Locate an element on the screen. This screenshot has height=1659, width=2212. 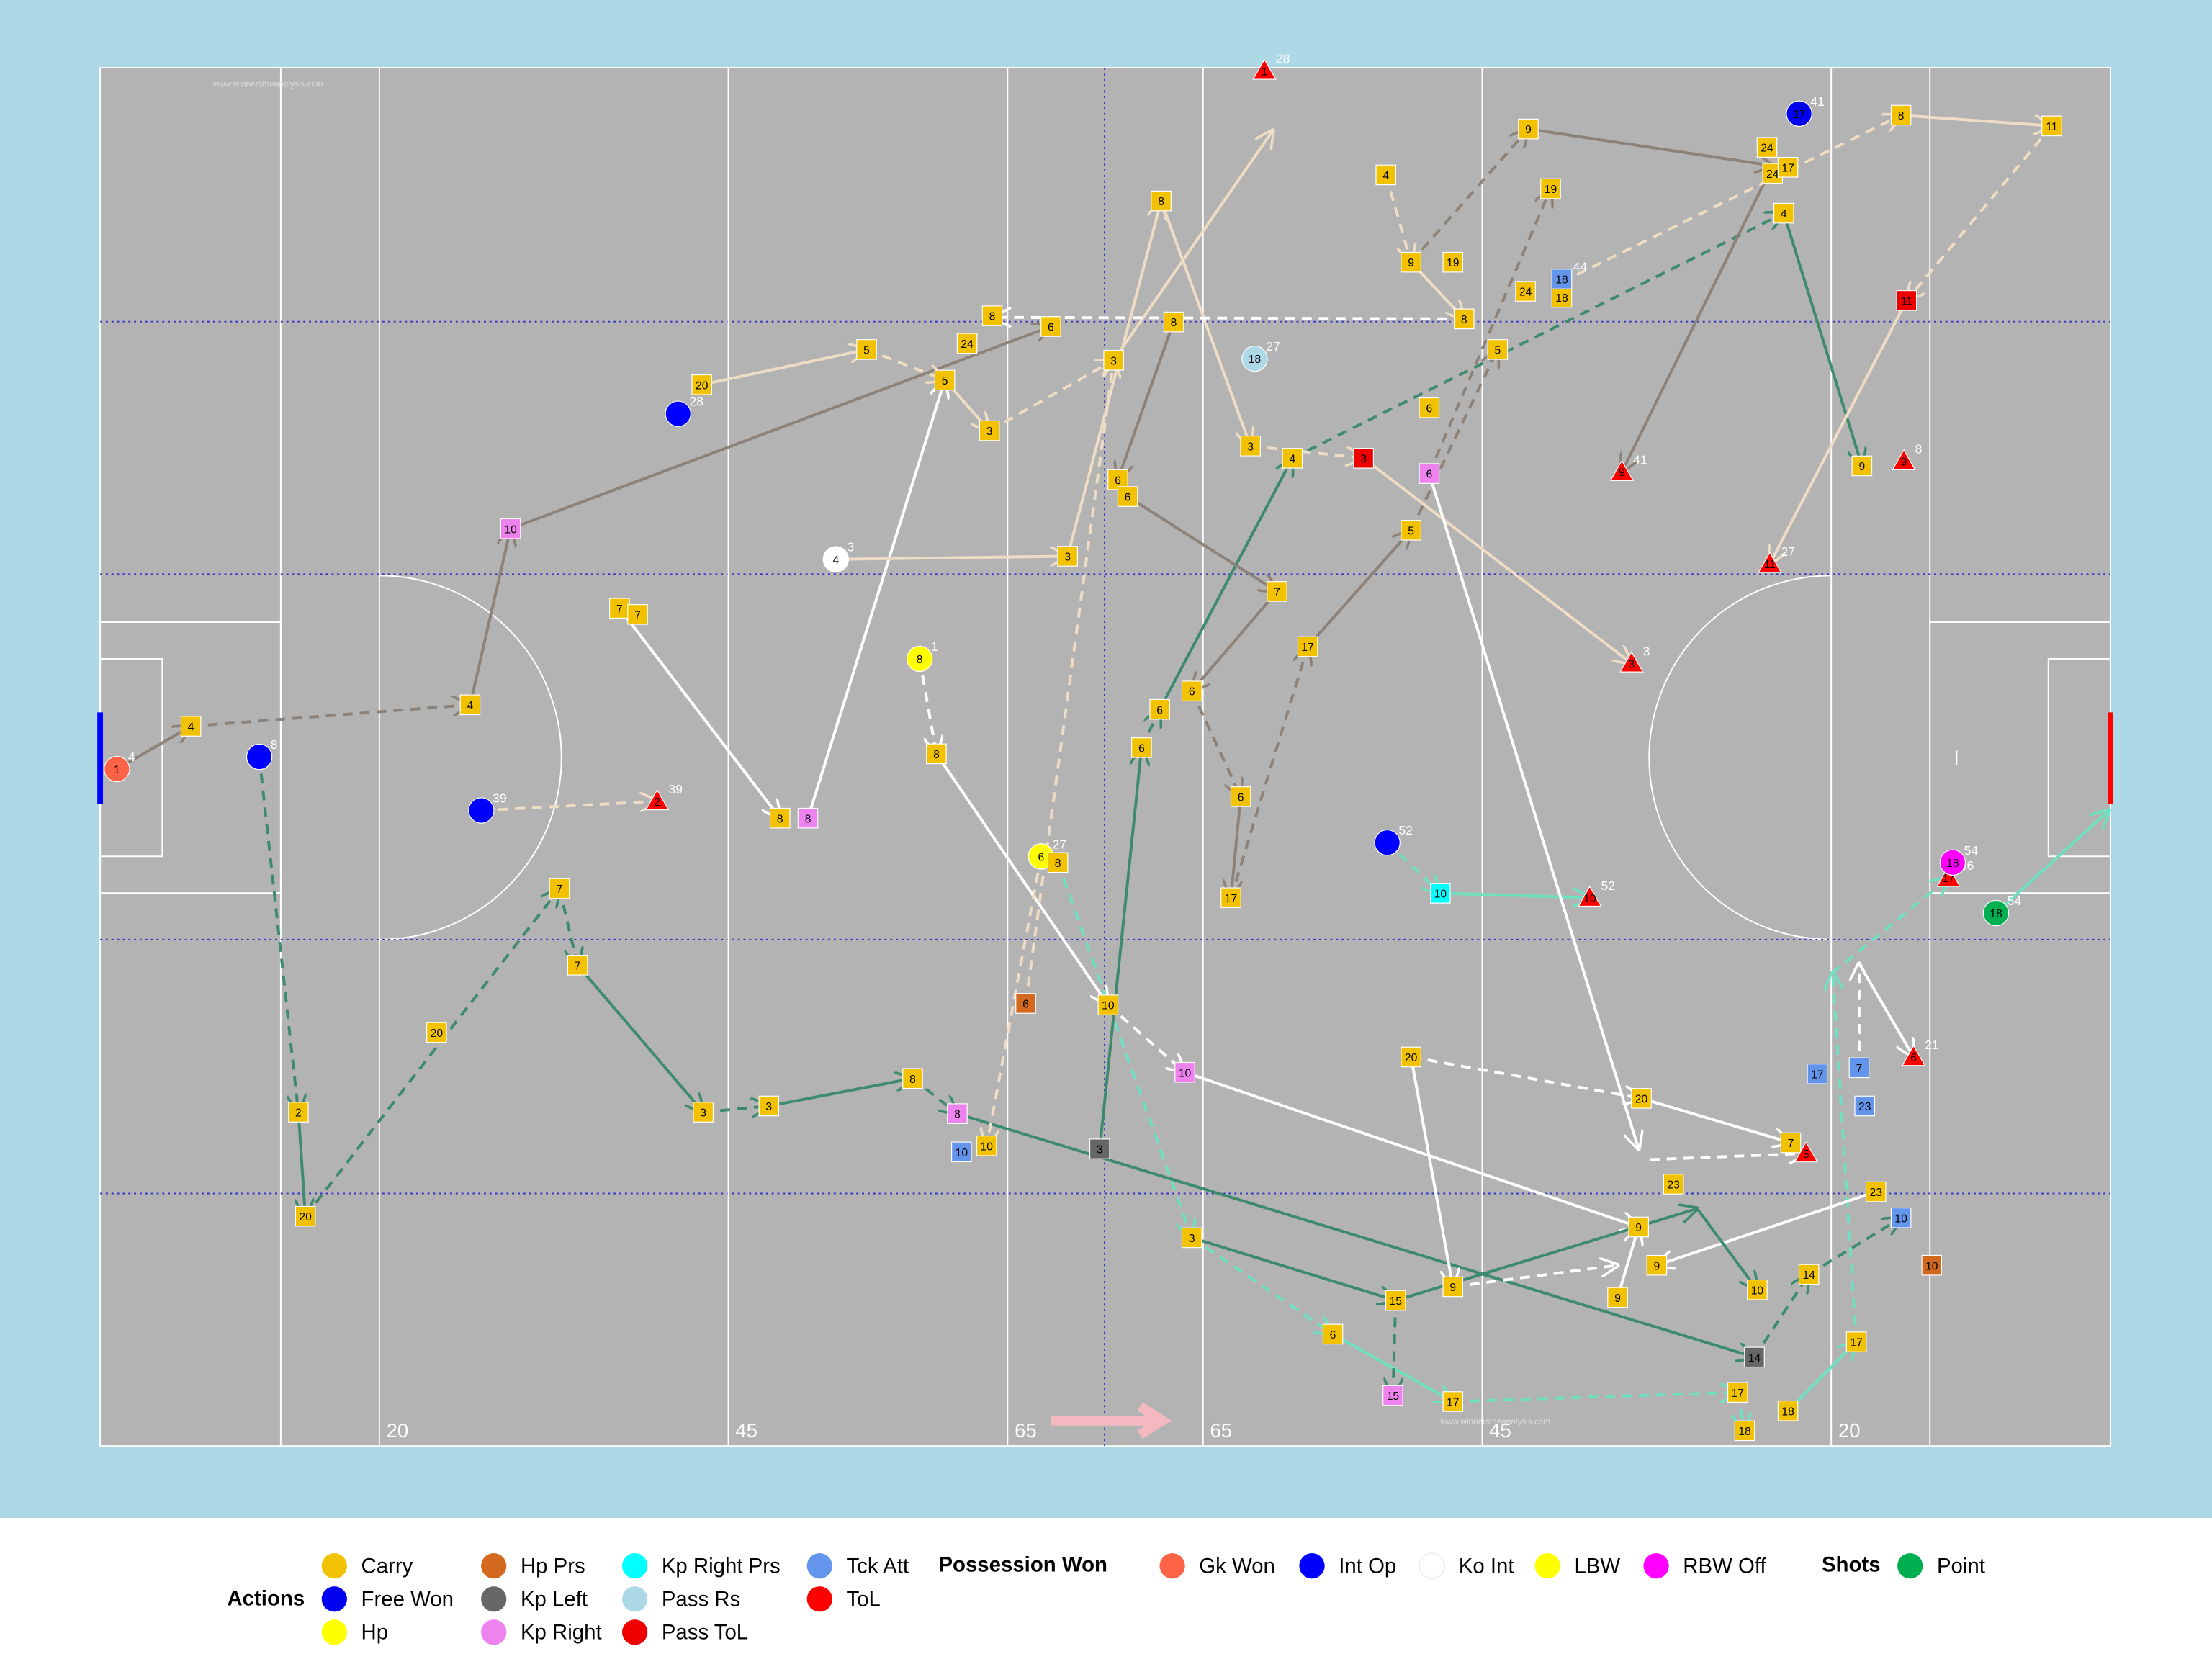
marker-tag: 4 is located at coordinates (131, 757).